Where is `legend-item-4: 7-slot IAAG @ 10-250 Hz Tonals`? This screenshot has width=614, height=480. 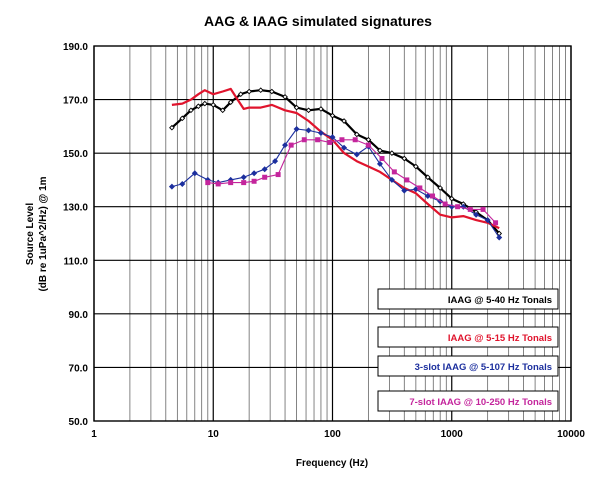
legend-item-4: 7-slot IAAG @ 10-250 Hz Tonals is located at coordinates (468, 401).